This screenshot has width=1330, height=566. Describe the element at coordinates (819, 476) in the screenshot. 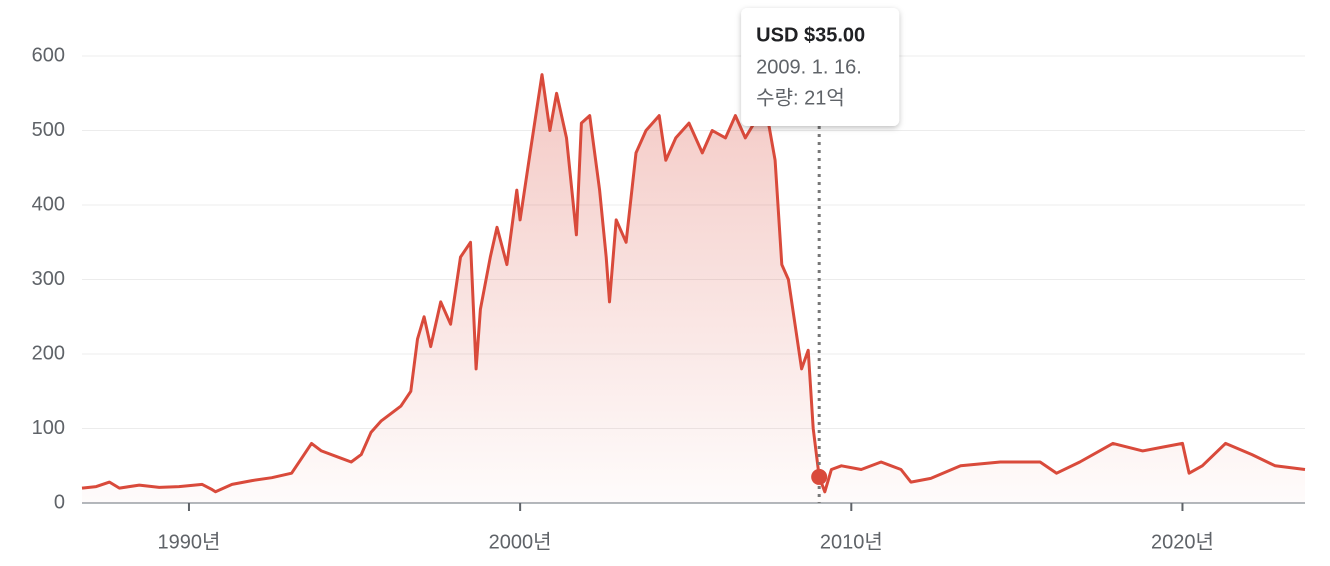

I see `highlight-point` at that location.